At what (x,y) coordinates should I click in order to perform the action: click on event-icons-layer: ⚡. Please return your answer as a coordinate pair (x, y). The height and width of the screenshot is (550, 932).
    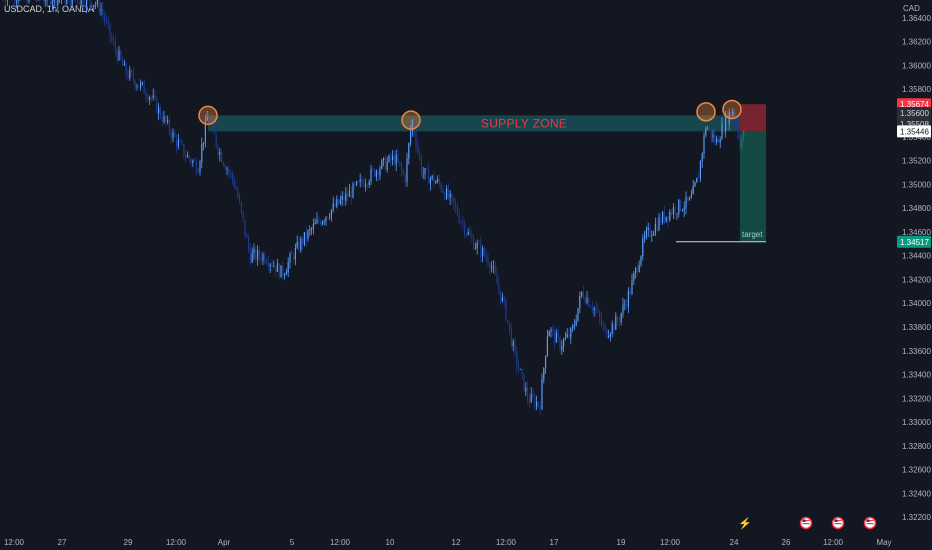
    Looking at the image, I should click on (807, 523).